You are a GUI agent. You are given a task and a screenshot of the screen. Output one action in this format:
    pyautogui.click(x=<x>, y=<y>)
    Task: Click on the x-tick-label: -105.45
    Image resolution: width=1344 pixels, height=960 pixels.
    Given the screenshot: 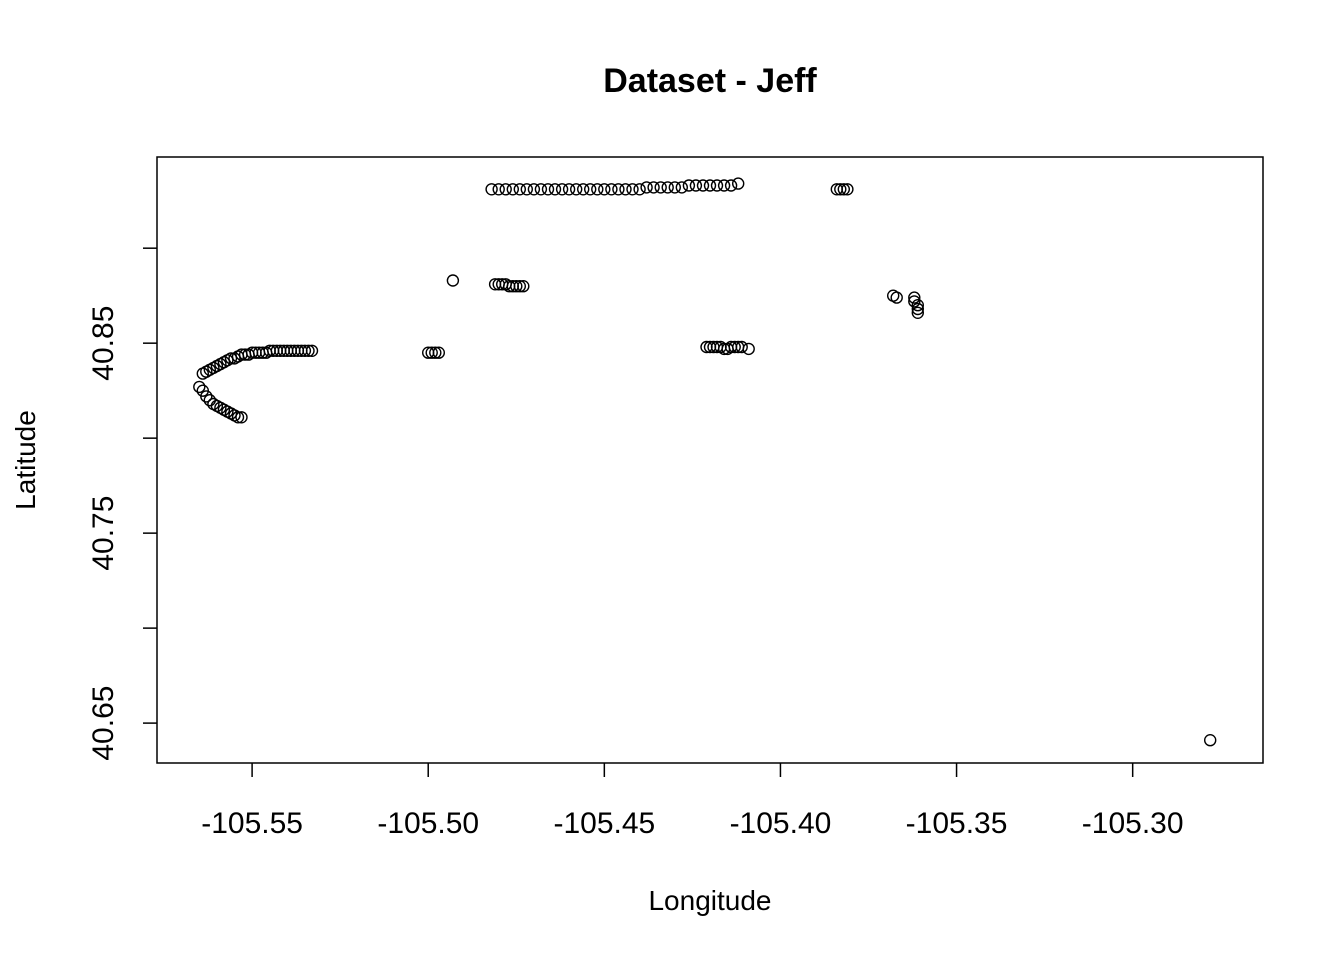 What is the action you would take?
    pyautogui.click(x=604, y=823)
    